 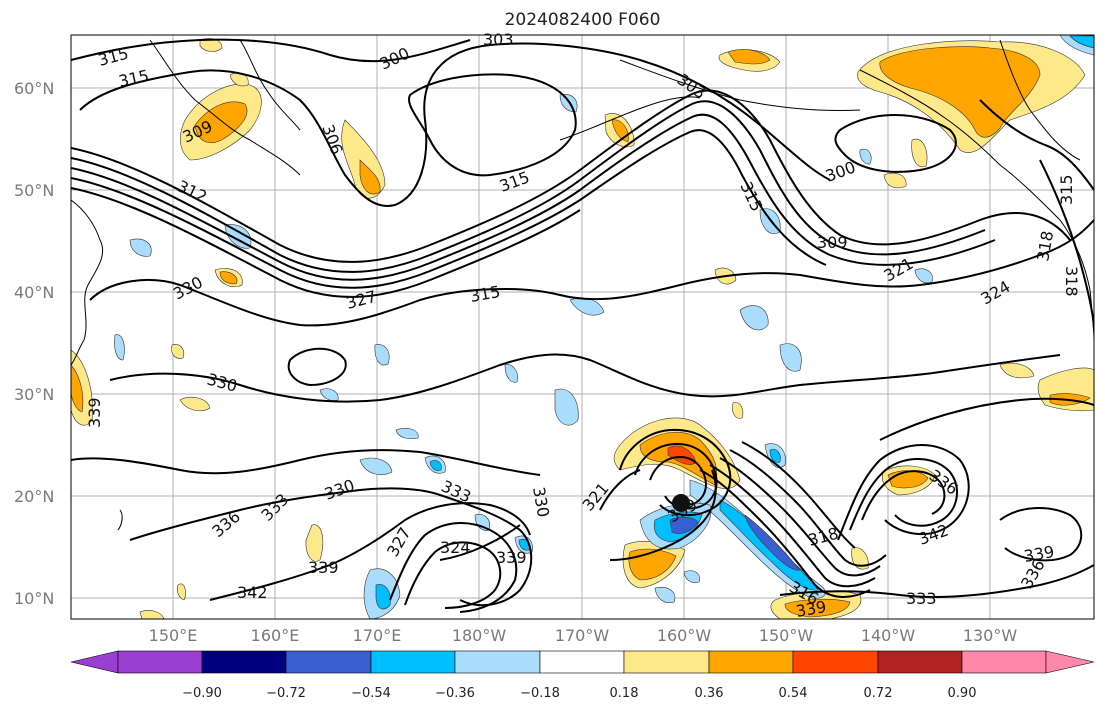 What do you see at coordinates (498, 39) in the screenshot?
I see `contour-label: 303` at bounding box center [498, 39].